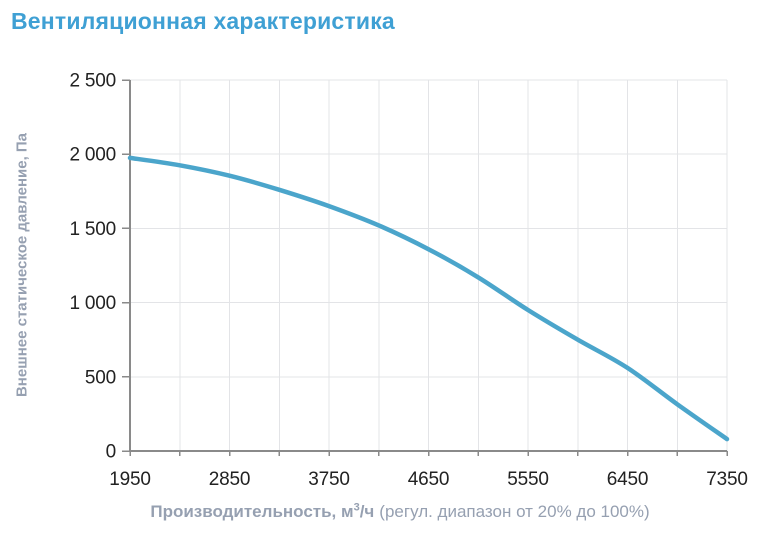  I want to click on x-axis-title-superscript: 3, so click(356, 507).